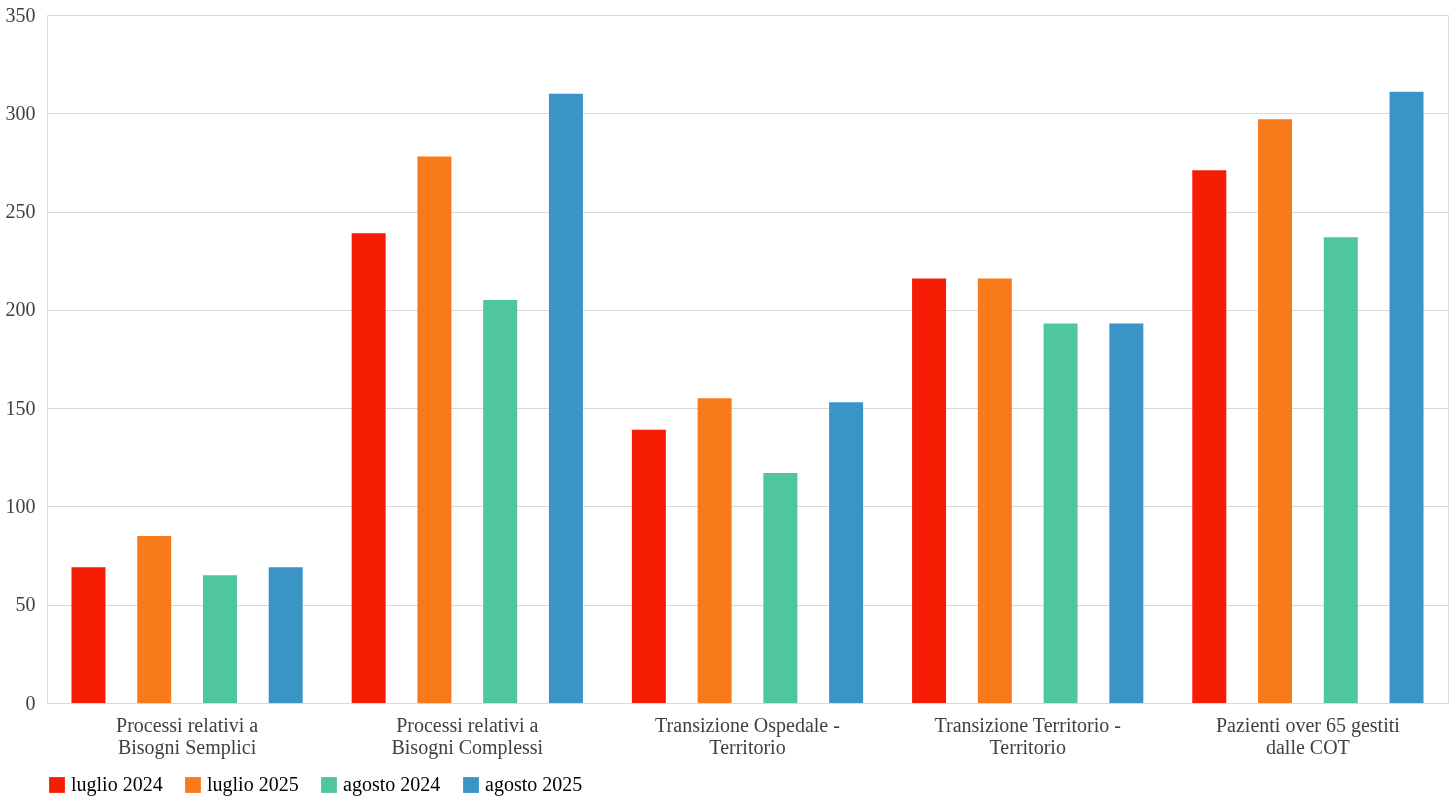 The height and width of the screenshot is (807, 1453). What do you see at coordinates (534, 784) in the screenshot?
I see `legend-label: agosto 2025` at bounding box center [534, 784].